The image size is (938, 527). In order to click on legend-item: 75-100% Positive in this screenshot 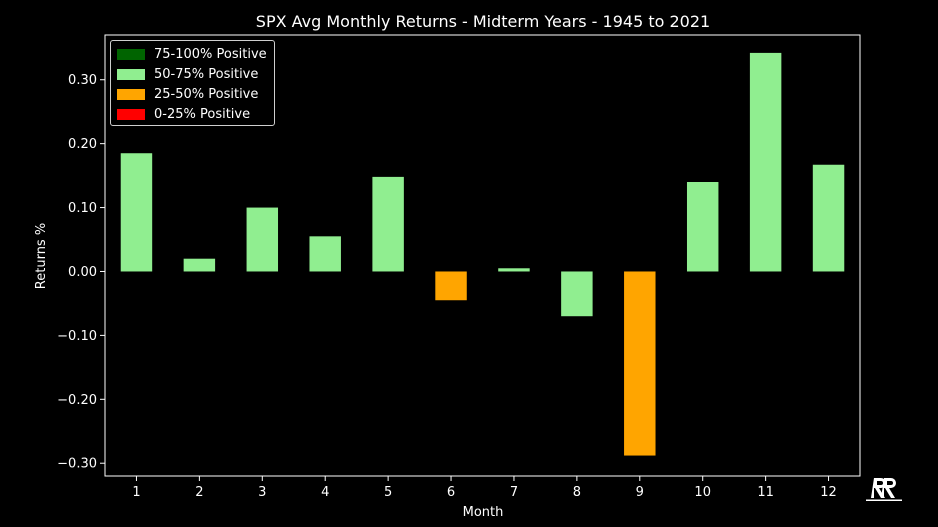, I will do `click(192, 54)`.